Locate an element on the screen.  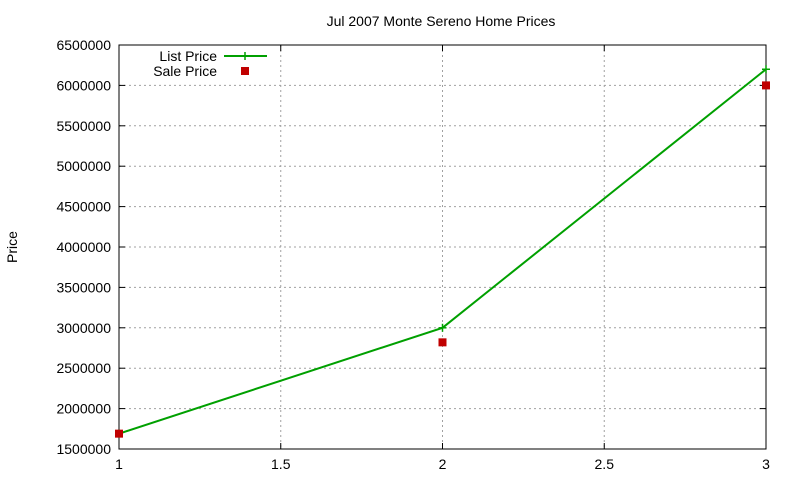
y-tick-label: 4500000 is located at coordinates (83, 207).